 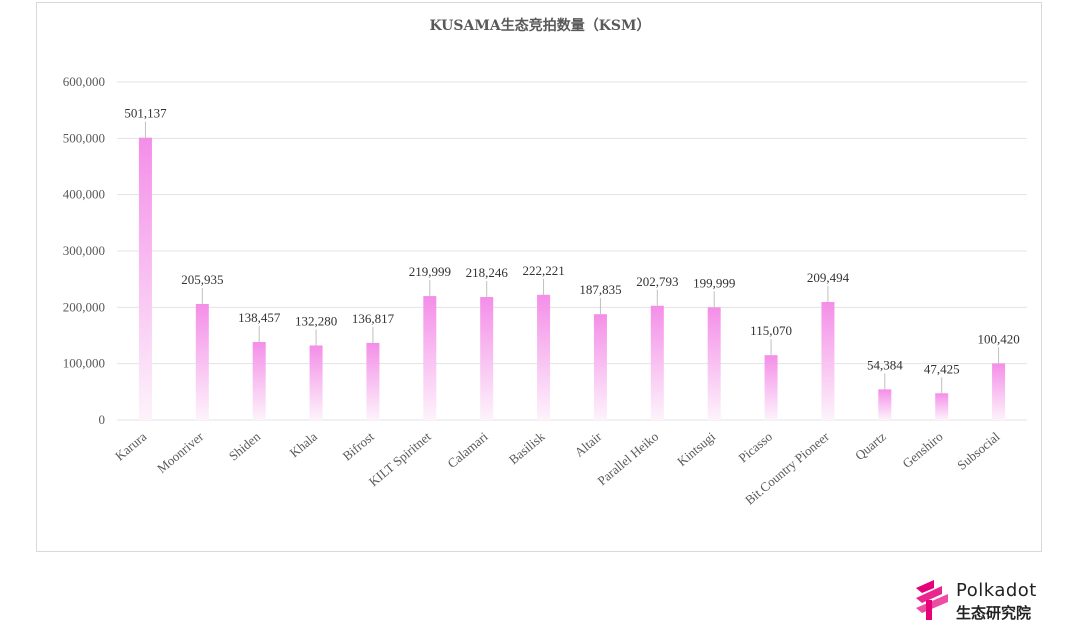 I want to click on data-label: 199,999, so click(x=714, y=282).